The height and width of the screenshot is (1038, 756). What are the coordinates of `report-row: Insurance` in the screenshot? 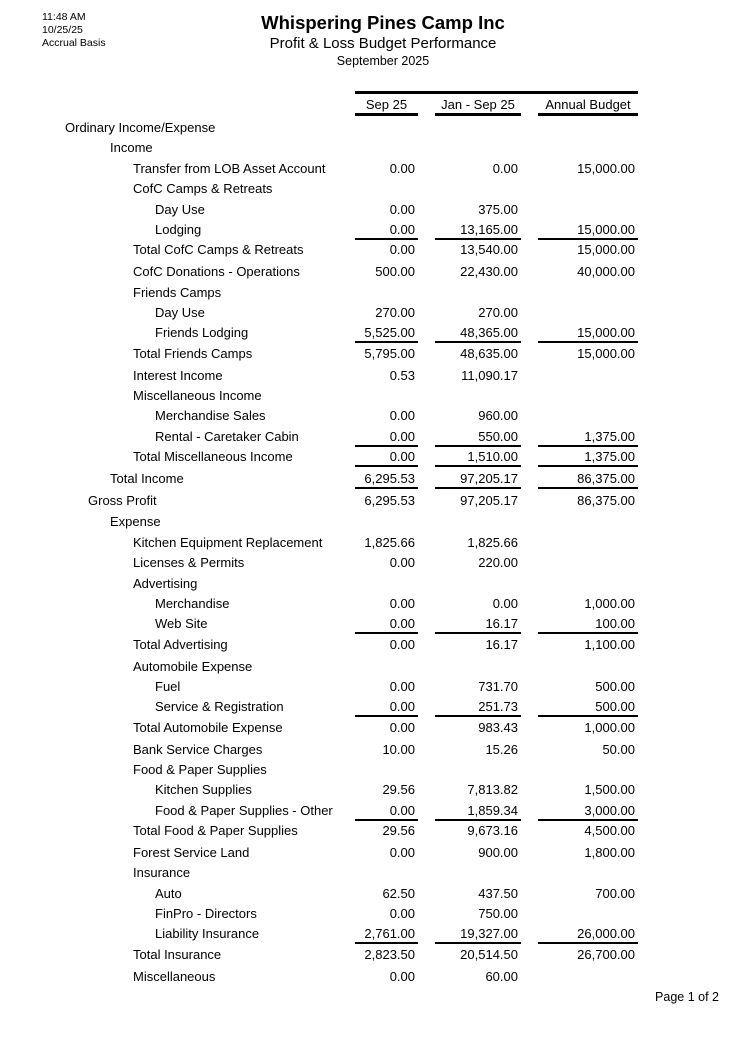 It's located at (378, 872).